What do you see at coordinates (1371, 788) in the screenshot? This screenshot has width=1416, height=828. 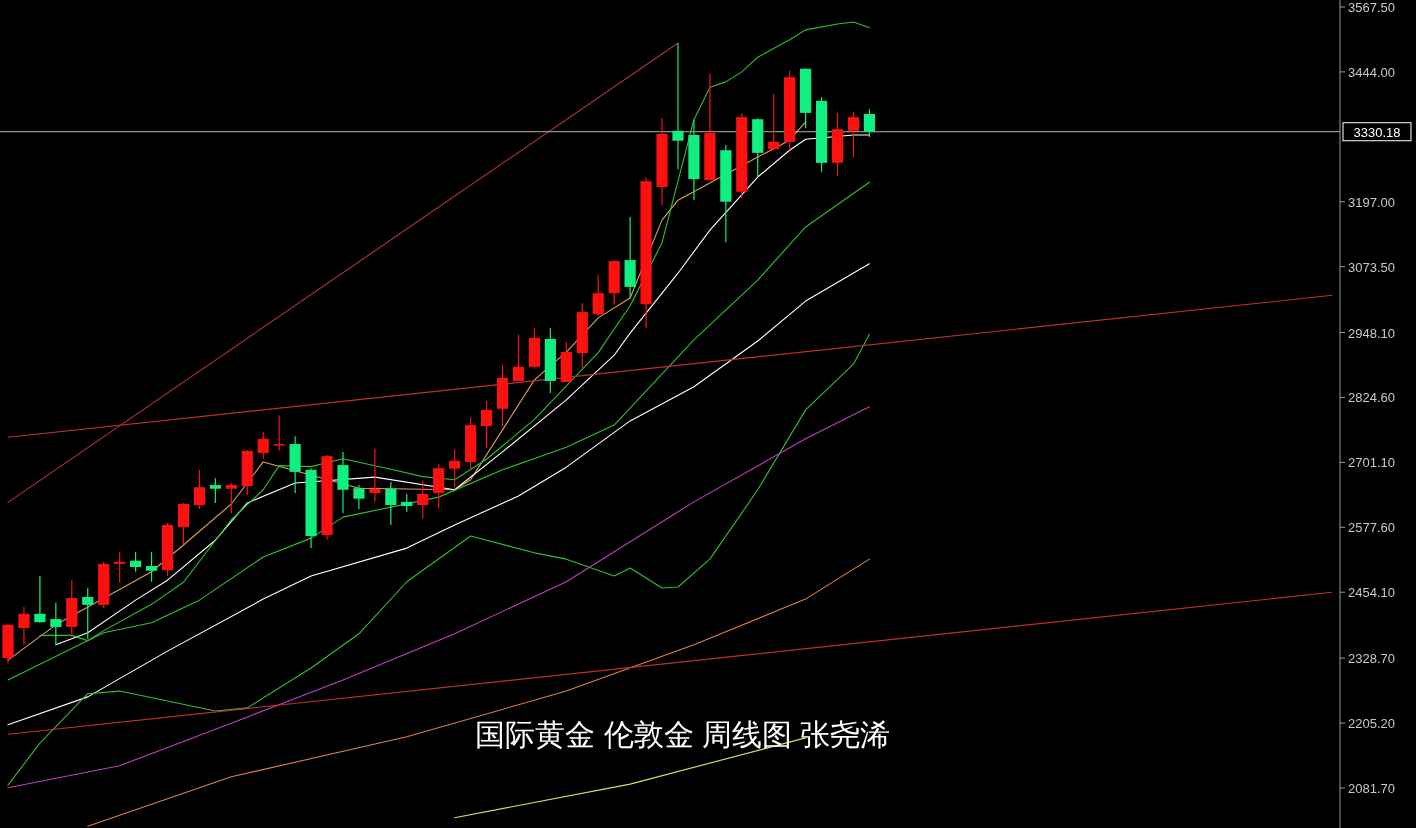 I see `y-tick-label: 2081.70` at bounding box center [1371, 788].